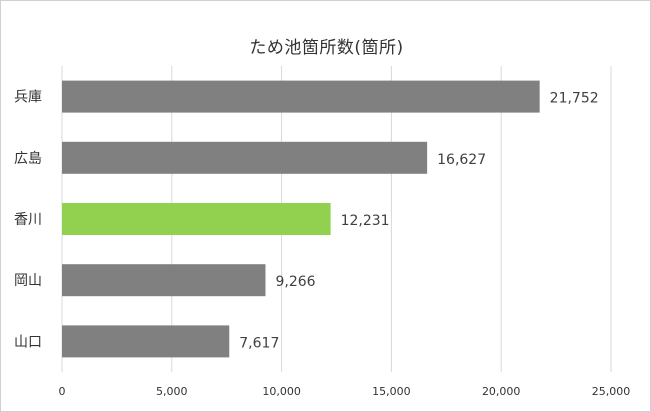 This screenshot has height=412, width=651. What do you see at coordinates (28, 281) in the screenshot?
I see `category-label: 岡山` at bounding box center [28, 281].